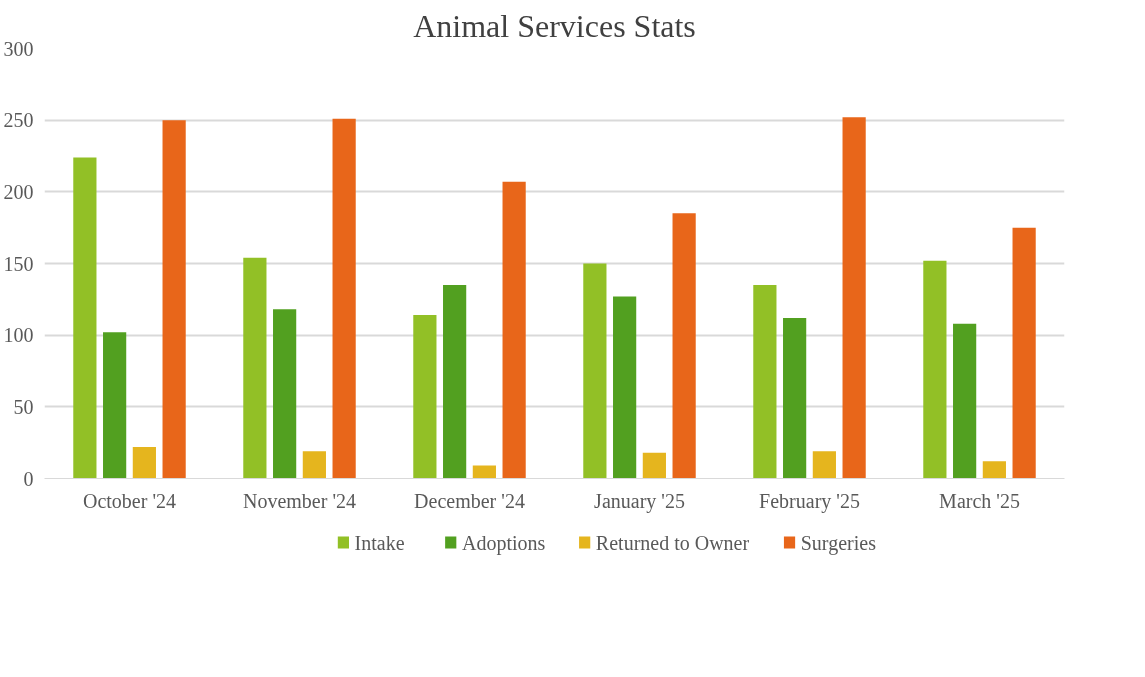 The image size is (1145, 677). Describe the element at coordinates (379, 542) in the screenshot. I see `legend-label: Intake` at that location.